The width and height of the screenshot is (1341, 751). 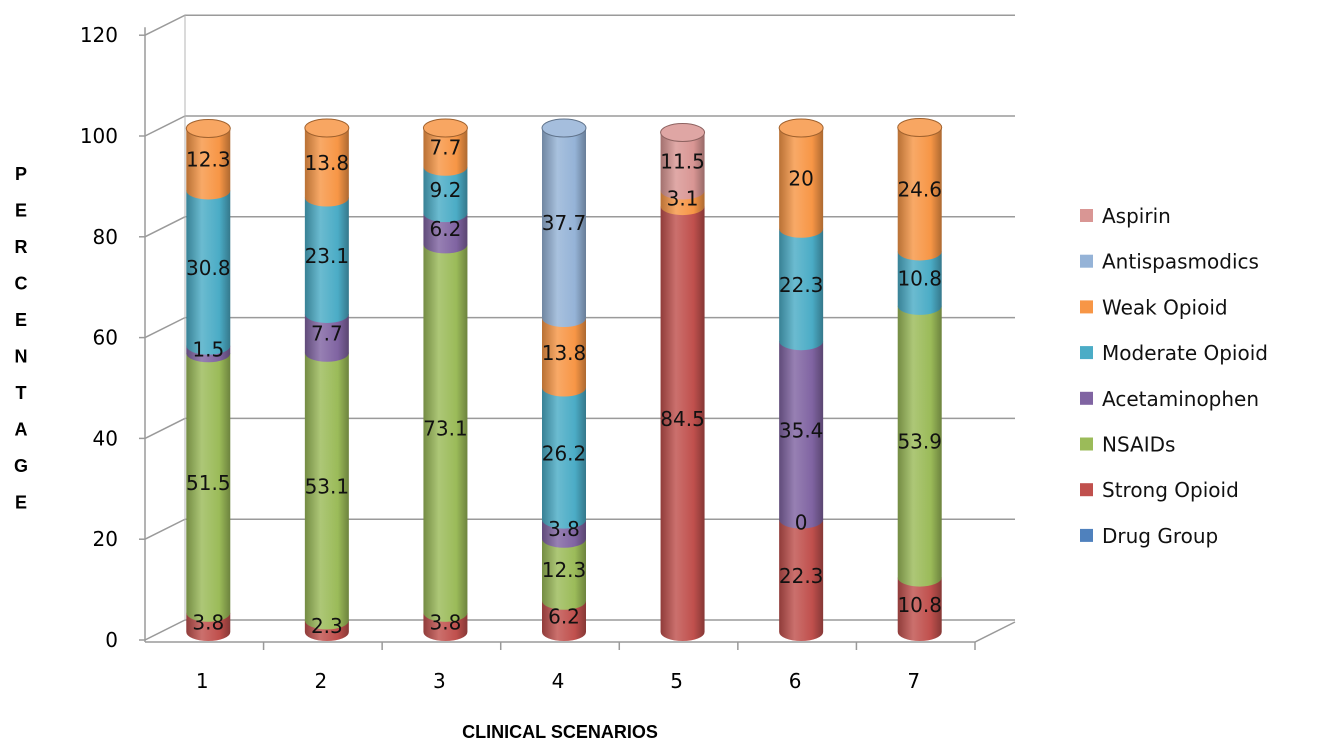 I want to click on data-label: 51.5, so click(x=208, y=483).